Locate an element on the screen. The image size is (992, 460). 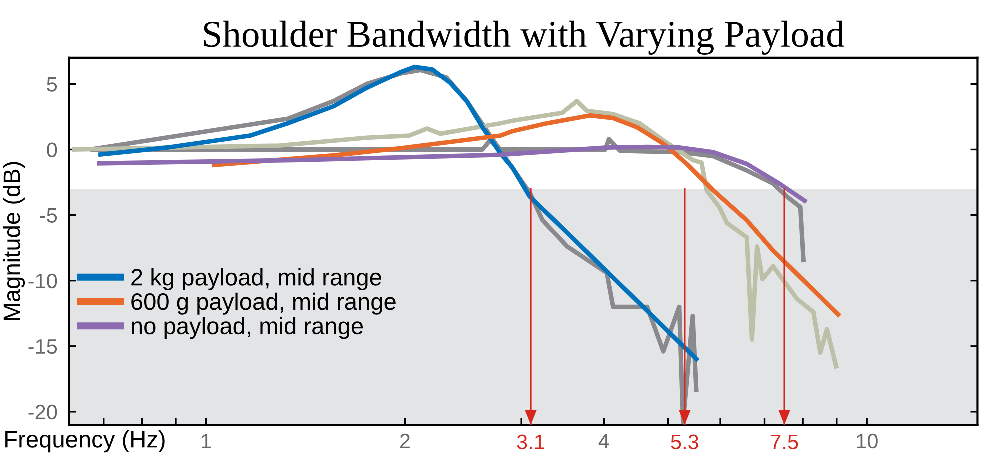
y-tick-label: -20 is located at coordinates (43, 412).